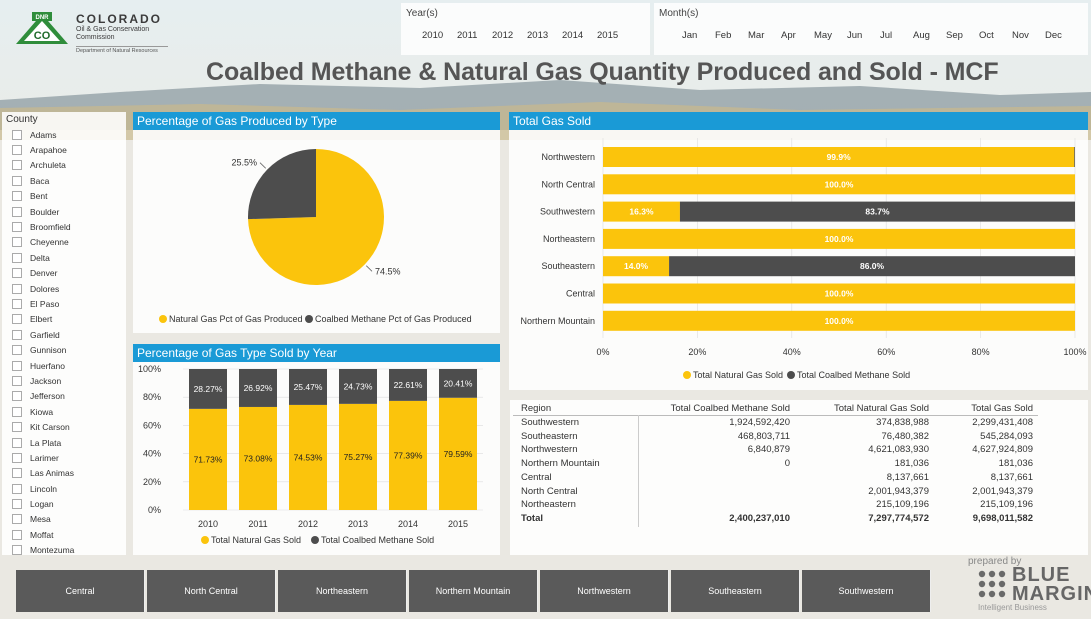  Describe the element at coordinates (43, 396) in the screenshot. I see `county-item: Jefferson` at that location.